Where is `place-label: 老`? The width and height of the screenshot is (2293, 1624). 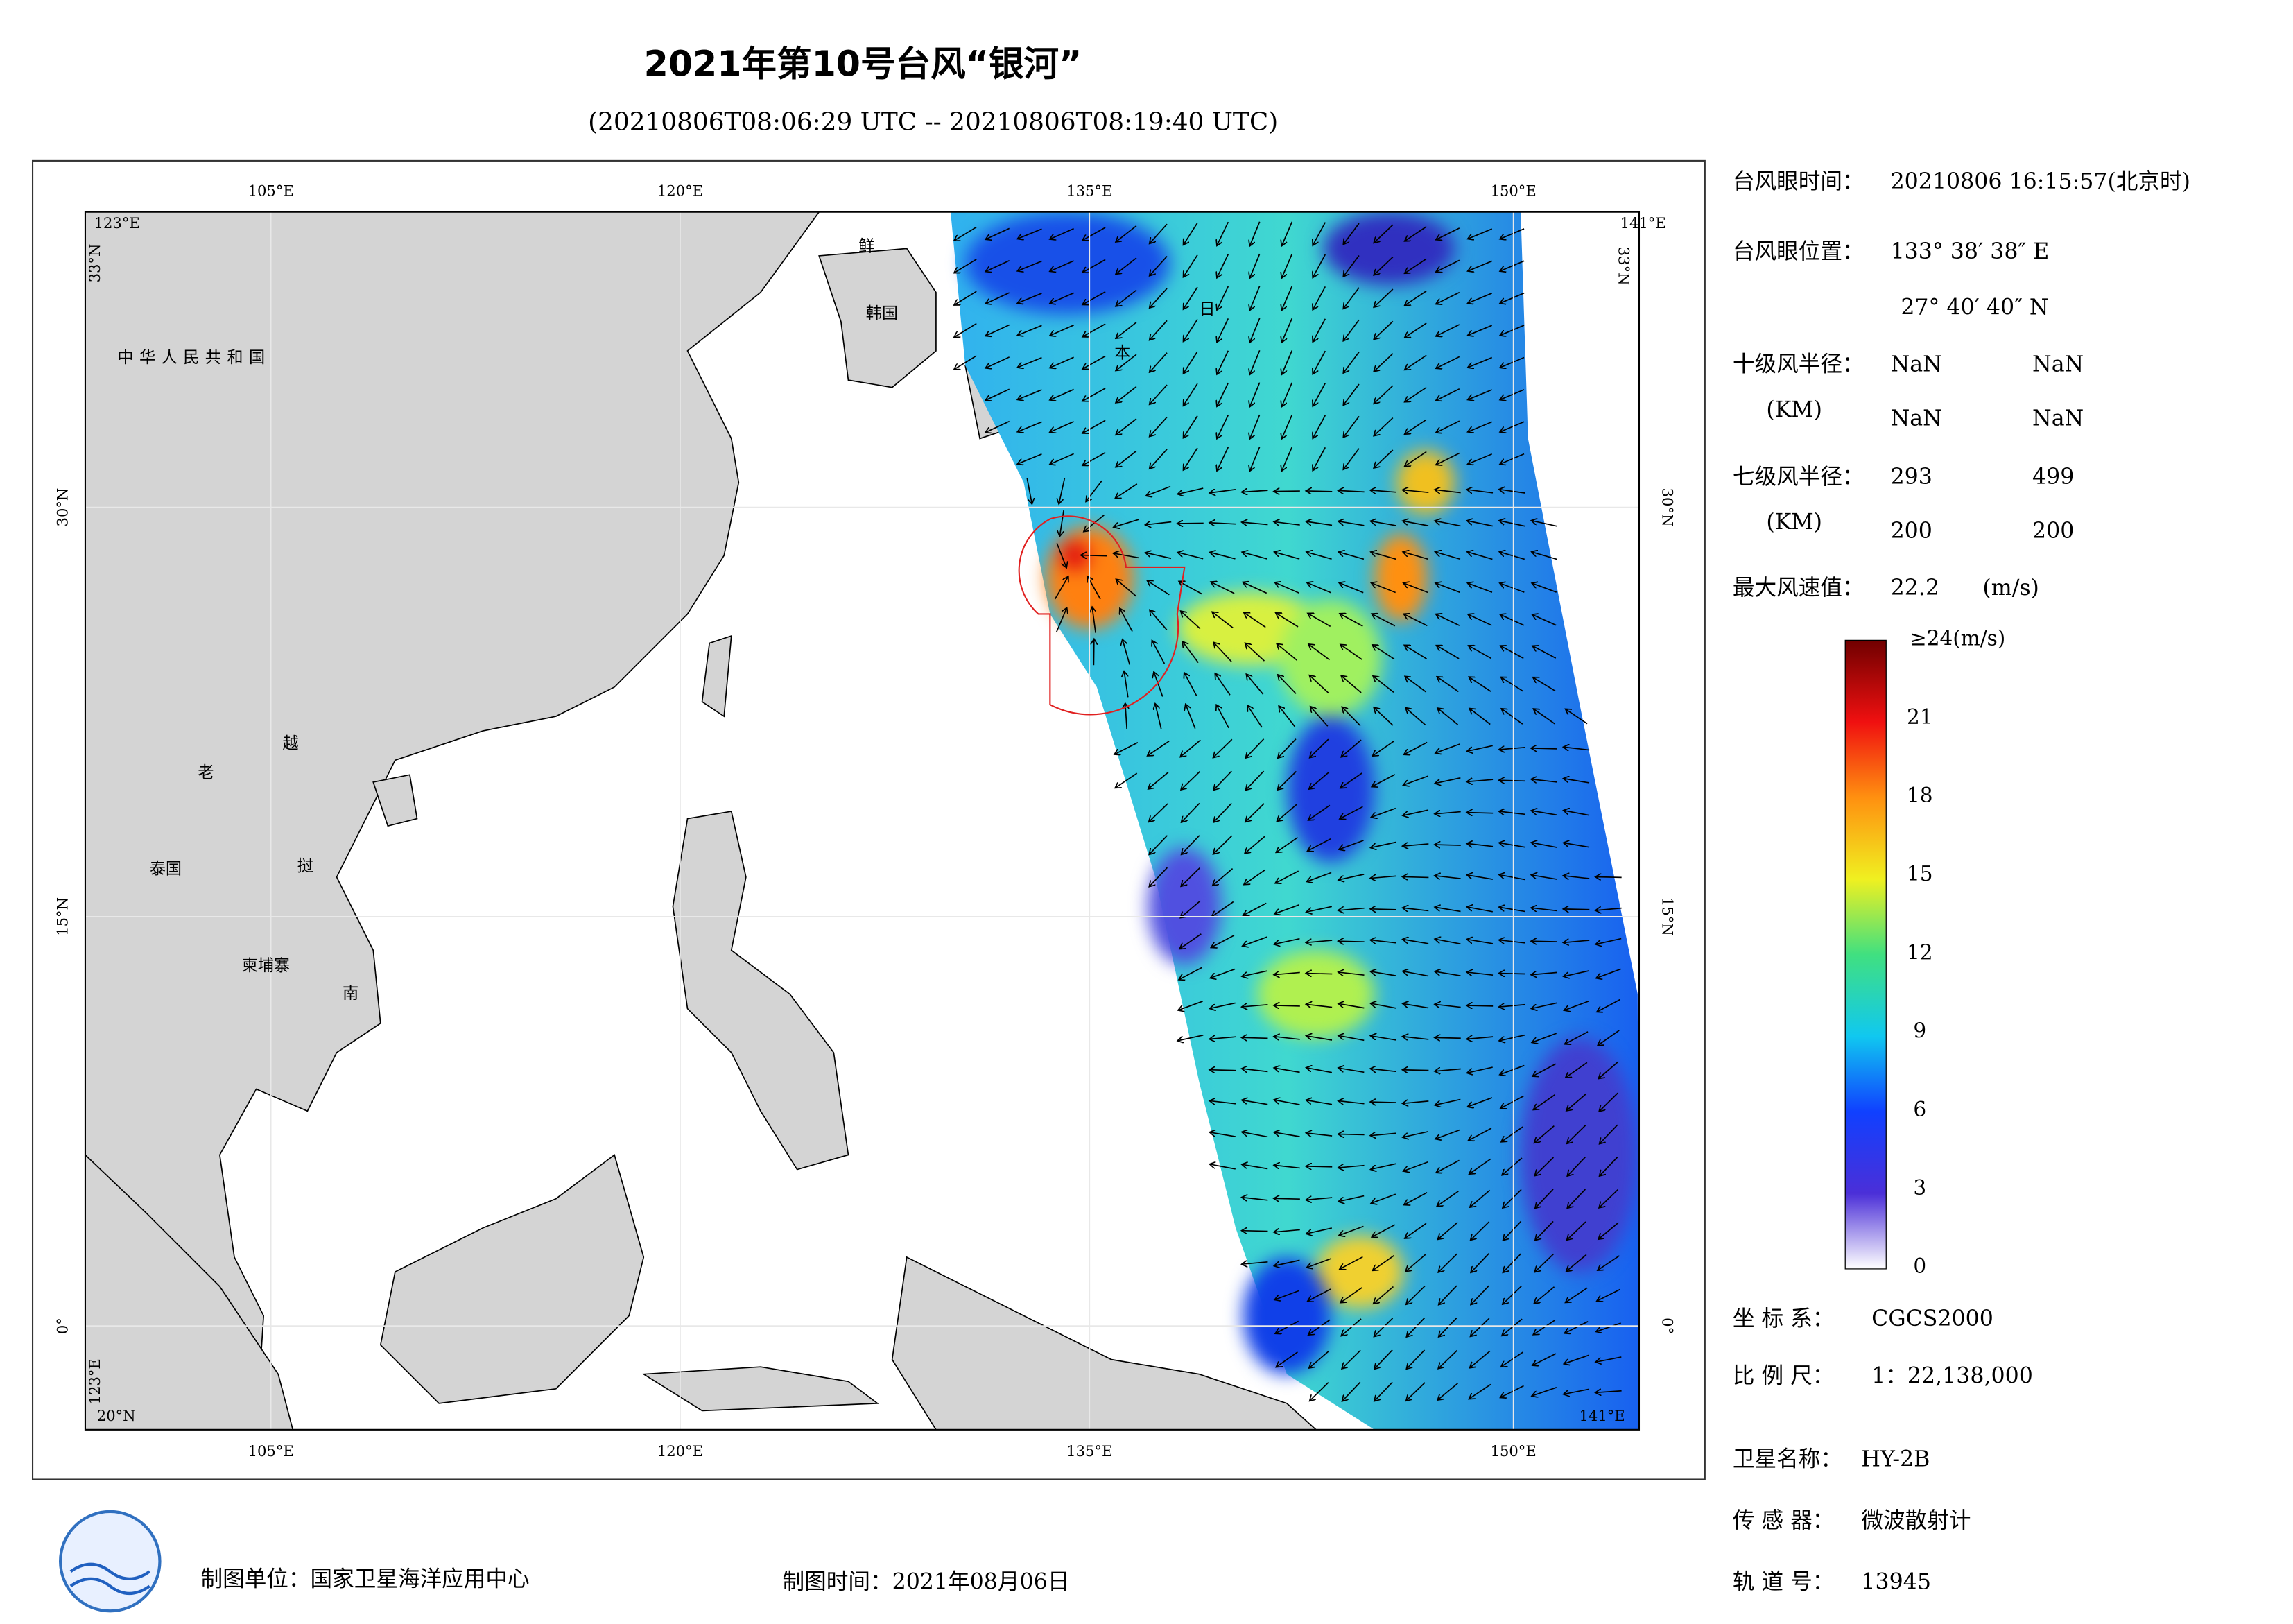 place-label: 老 is located at coordinates (206, 772).